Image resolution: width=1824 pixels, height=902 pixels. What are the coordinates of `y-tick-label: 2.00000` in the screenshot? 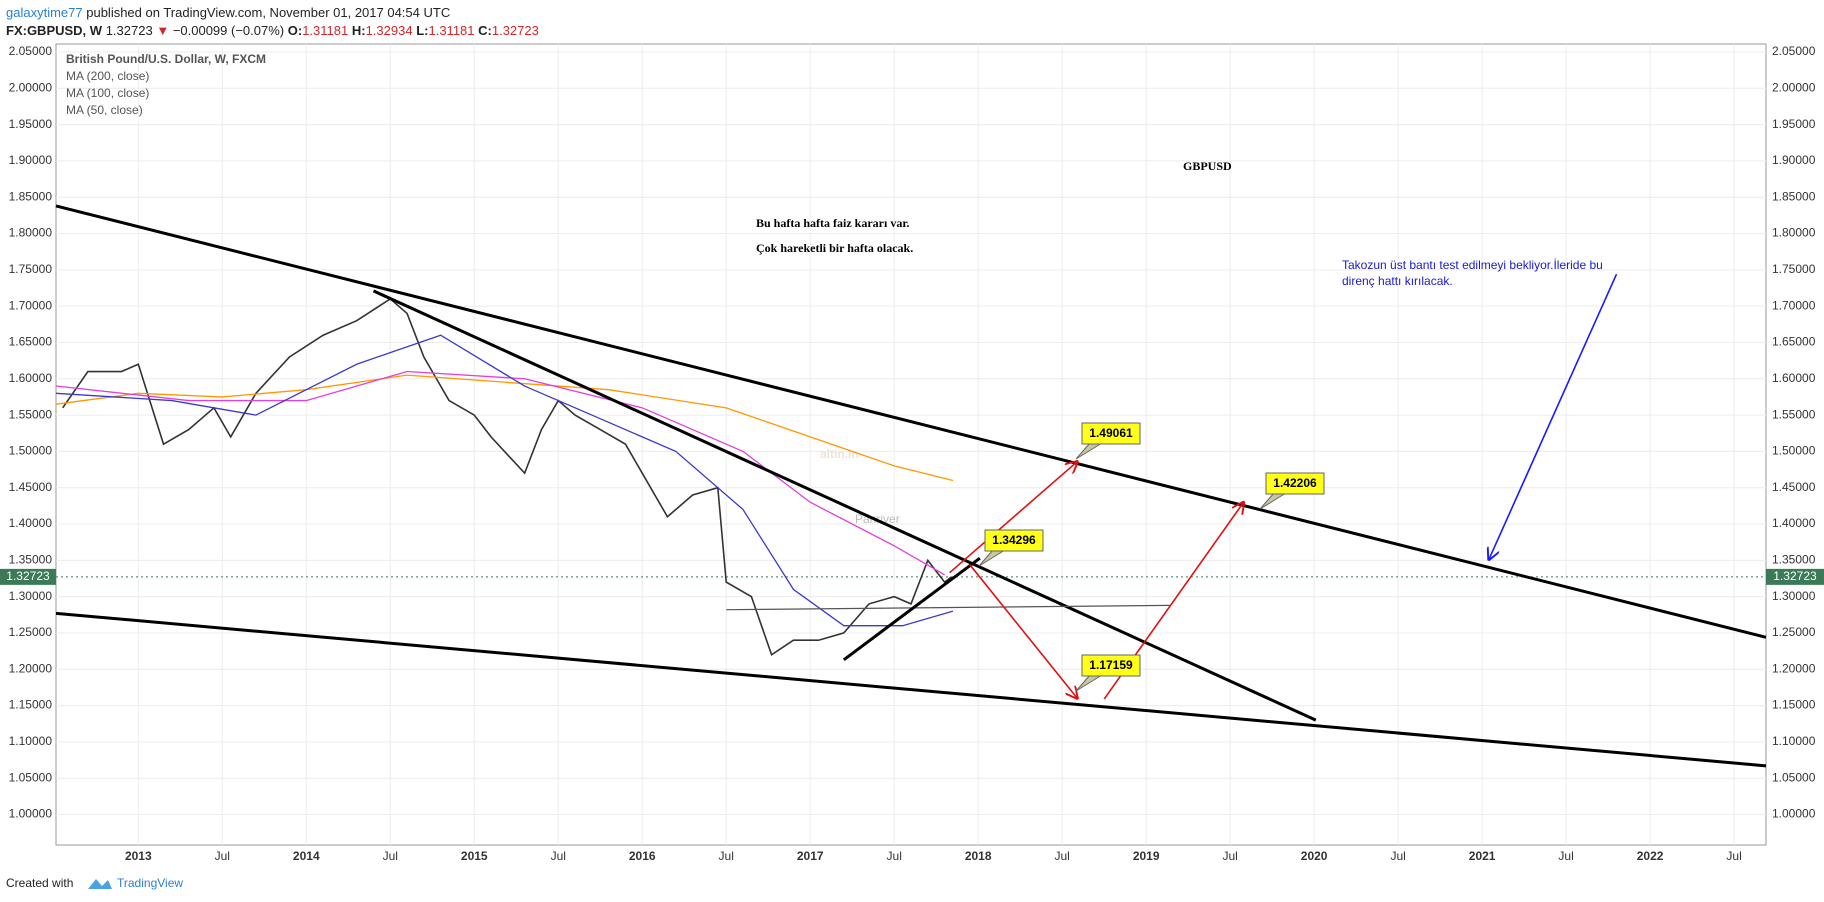 It's located at (31, 87).